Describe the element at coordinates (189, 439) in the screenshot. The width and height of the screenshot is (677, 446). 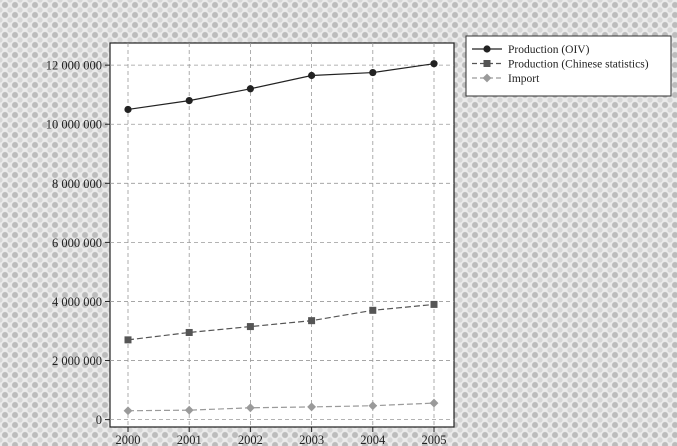
I see `x-tick-label: 2001` at that location.